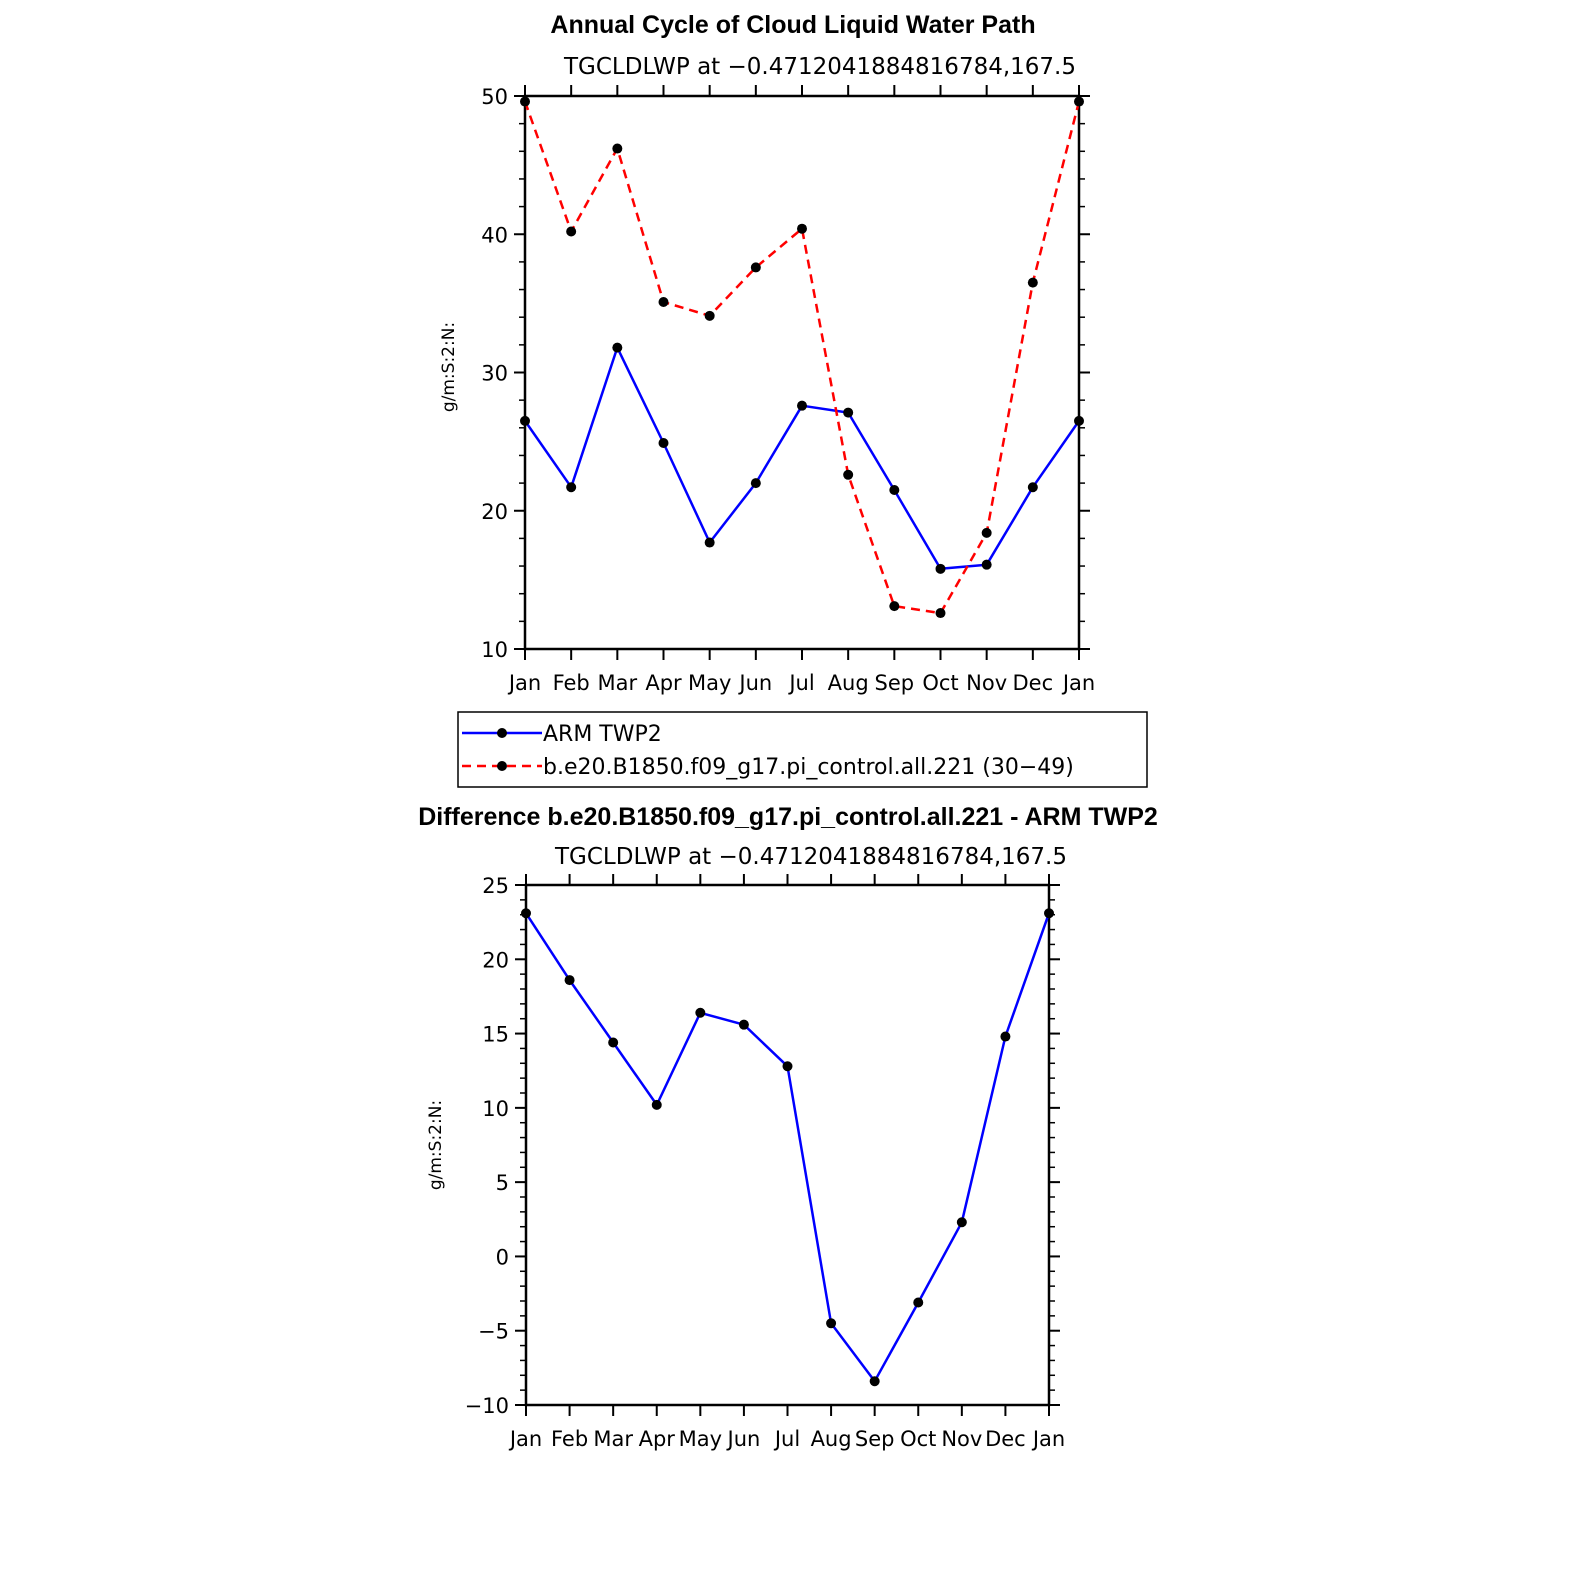  I want to click on chart2-xtick-label: Oct, so click(918, 1439).